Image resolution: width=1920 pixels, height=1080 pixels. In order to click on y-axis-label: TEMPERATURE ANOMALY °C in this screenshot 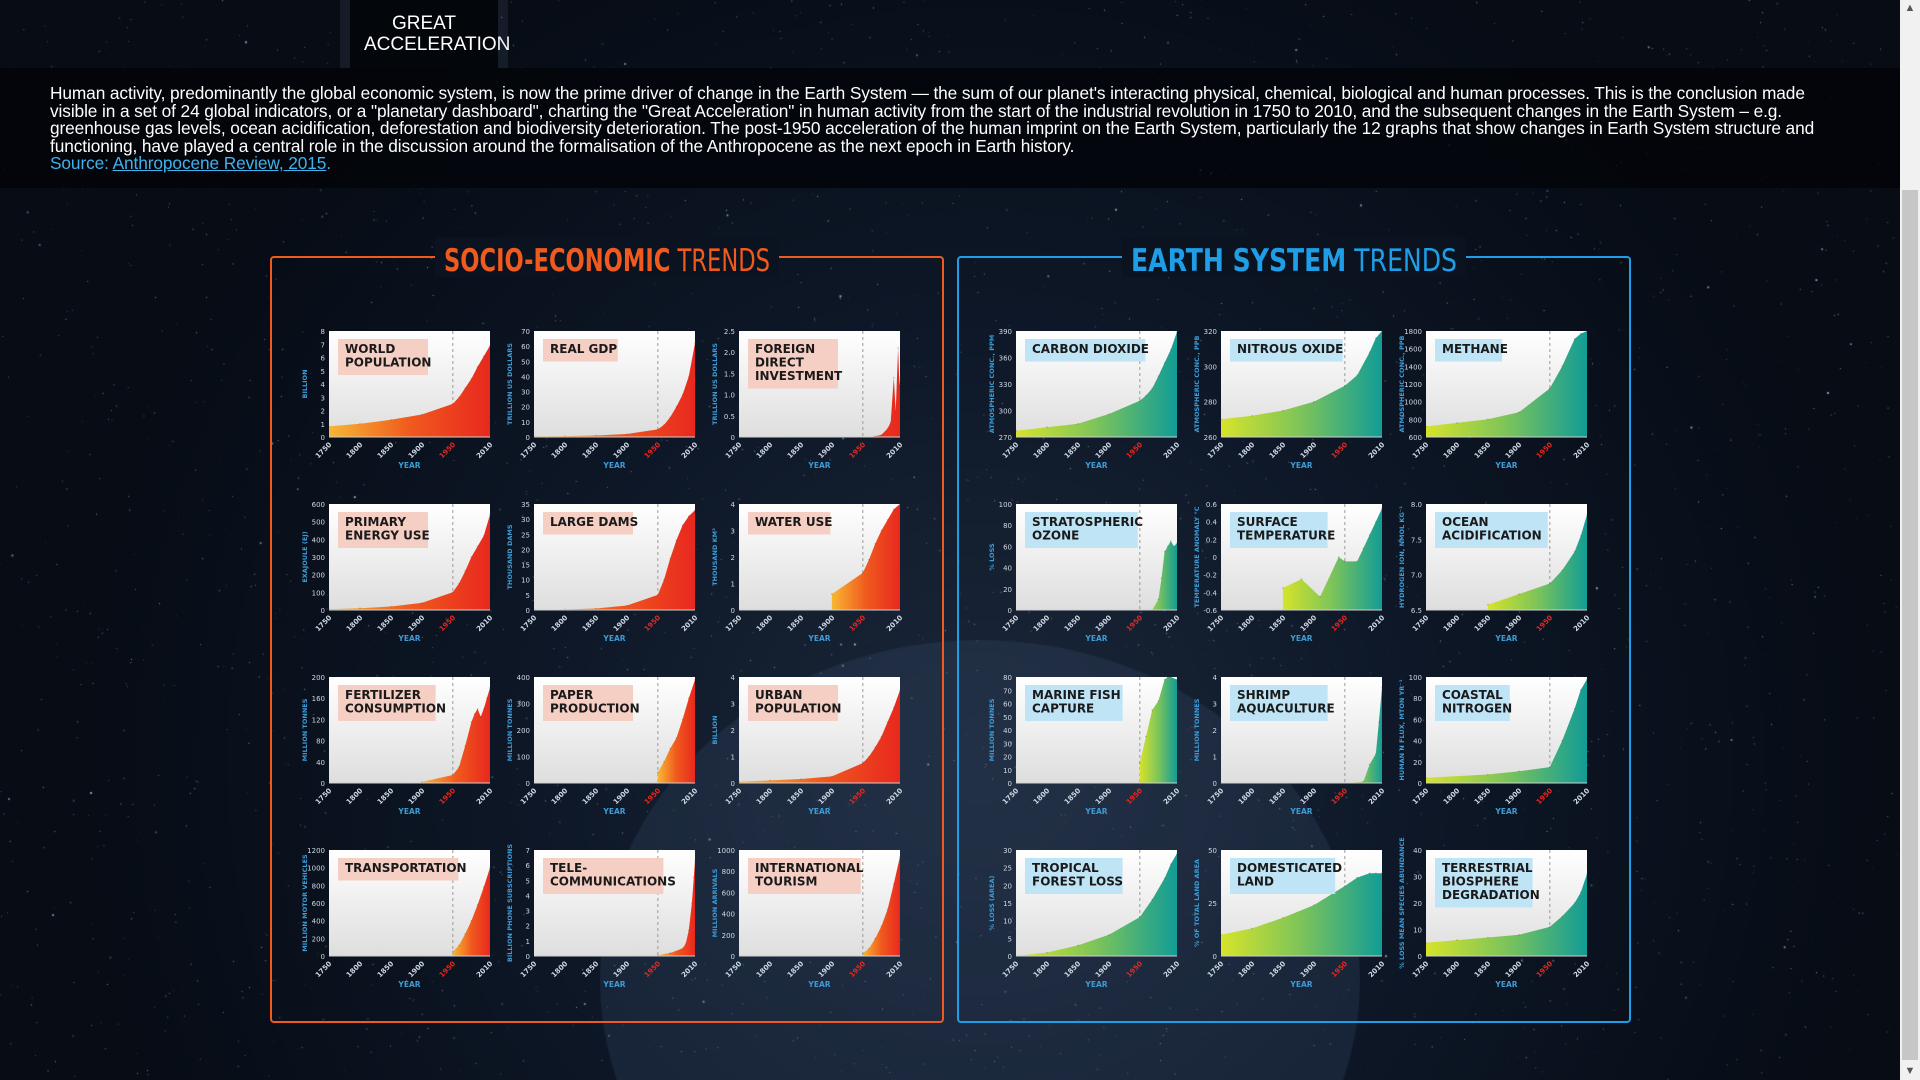, I will do `click(1197, 556)`.